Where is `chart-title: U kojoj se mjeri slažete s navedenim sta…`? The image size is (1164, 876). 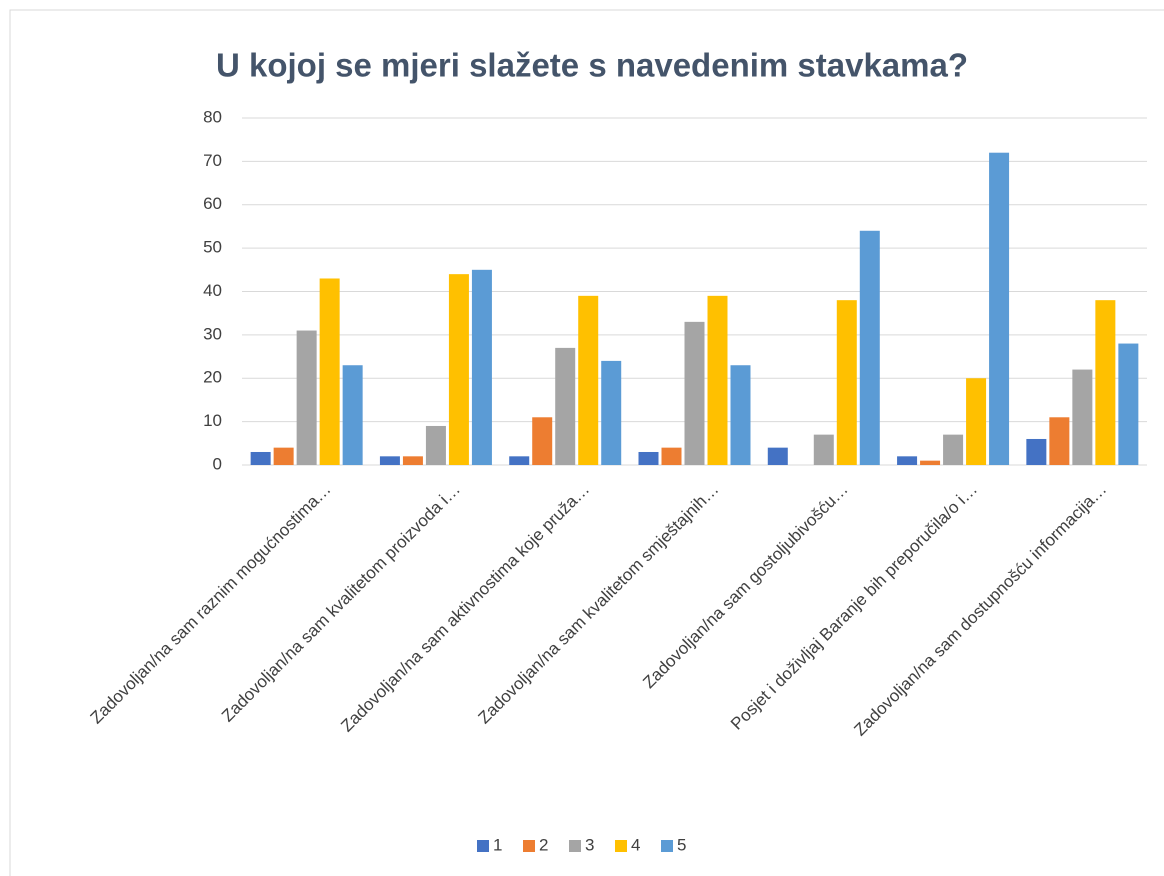 chart-title: U kojoj se mjeri slažete s navedenim sta… is located at coordinates (592, 65).